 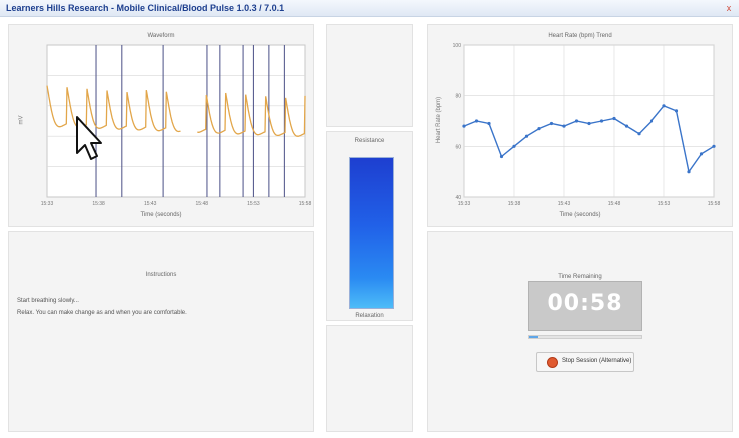 I want to click on relaxation-gauge-bar, so click(x=371, y=233).